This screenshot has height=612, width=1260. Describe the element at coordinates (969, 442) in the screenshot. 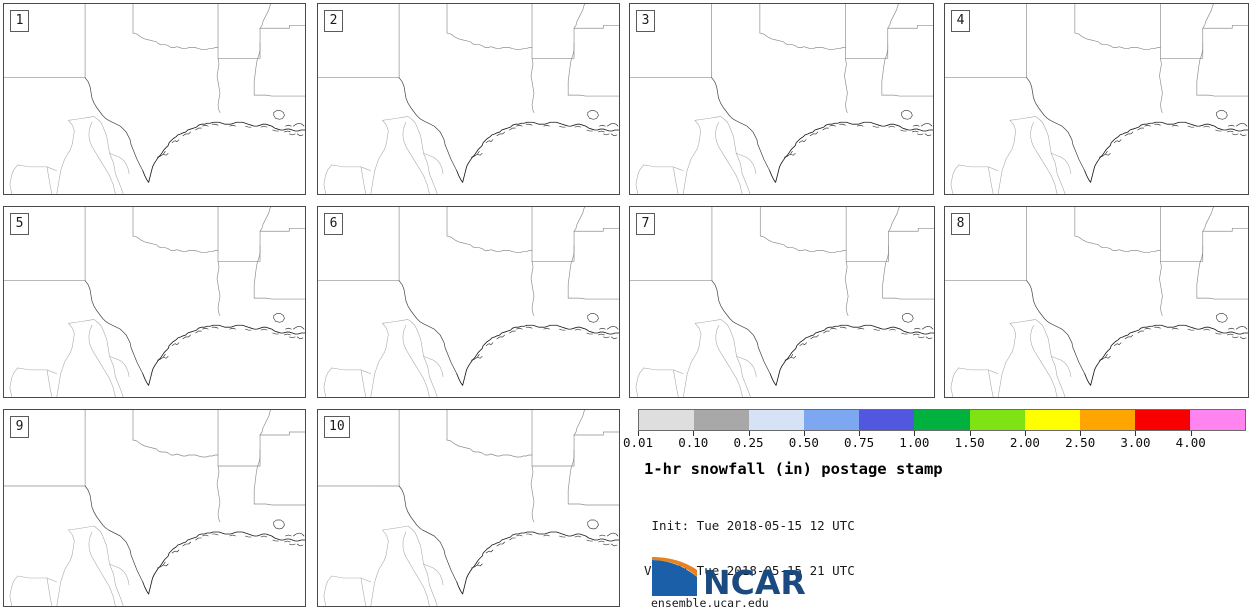

I see `colorbar-tick-label-6: 1.50` at that location.